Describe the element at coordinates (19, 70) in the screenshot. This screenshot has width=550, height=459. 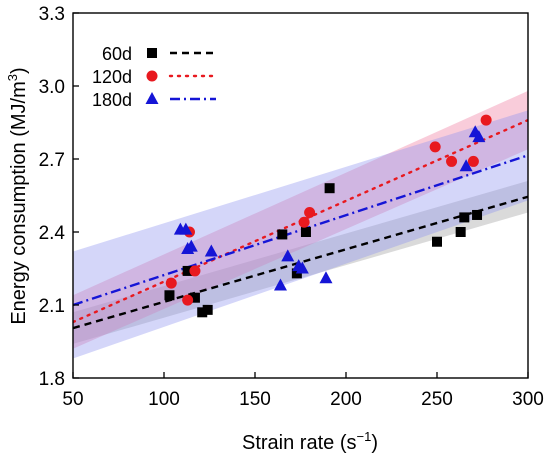
I see `y-axis-title-end: )` at that location.